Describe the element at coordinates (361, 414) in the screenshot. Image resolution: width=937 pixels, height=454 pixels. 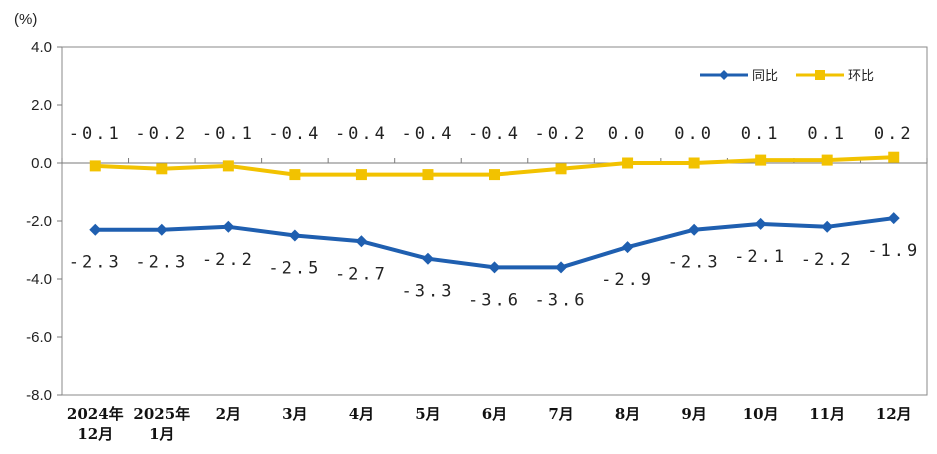
I see `x-tick-label: 4月` at that location.